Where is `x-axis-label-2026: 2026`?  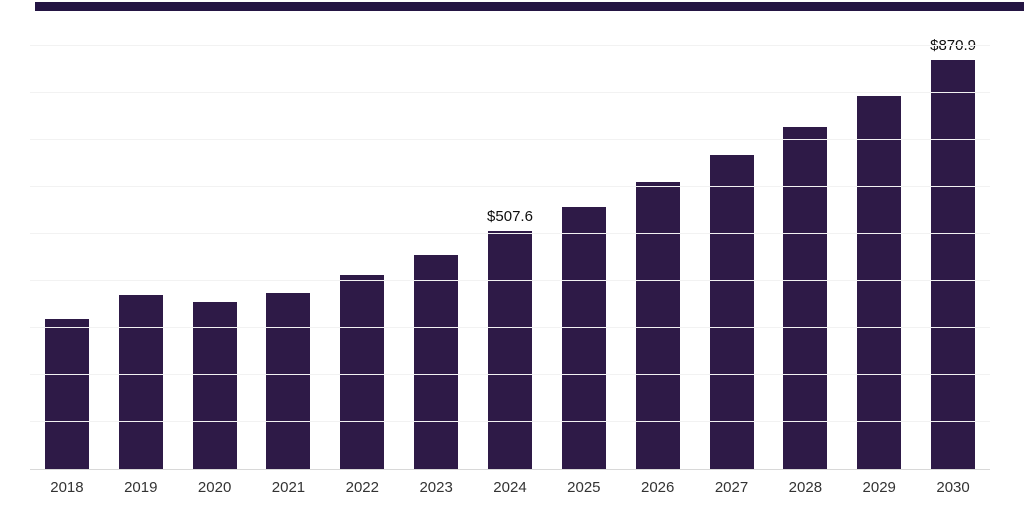
x-axis-label-2026: 2026 is located at coordinates (657, 487).